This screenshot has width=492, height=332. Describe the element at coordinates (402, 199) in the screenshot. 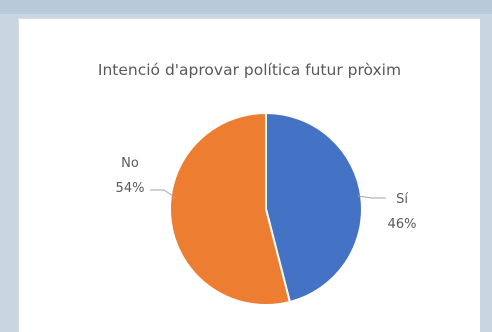

I see `data-label-name-si: Sí` at that location.